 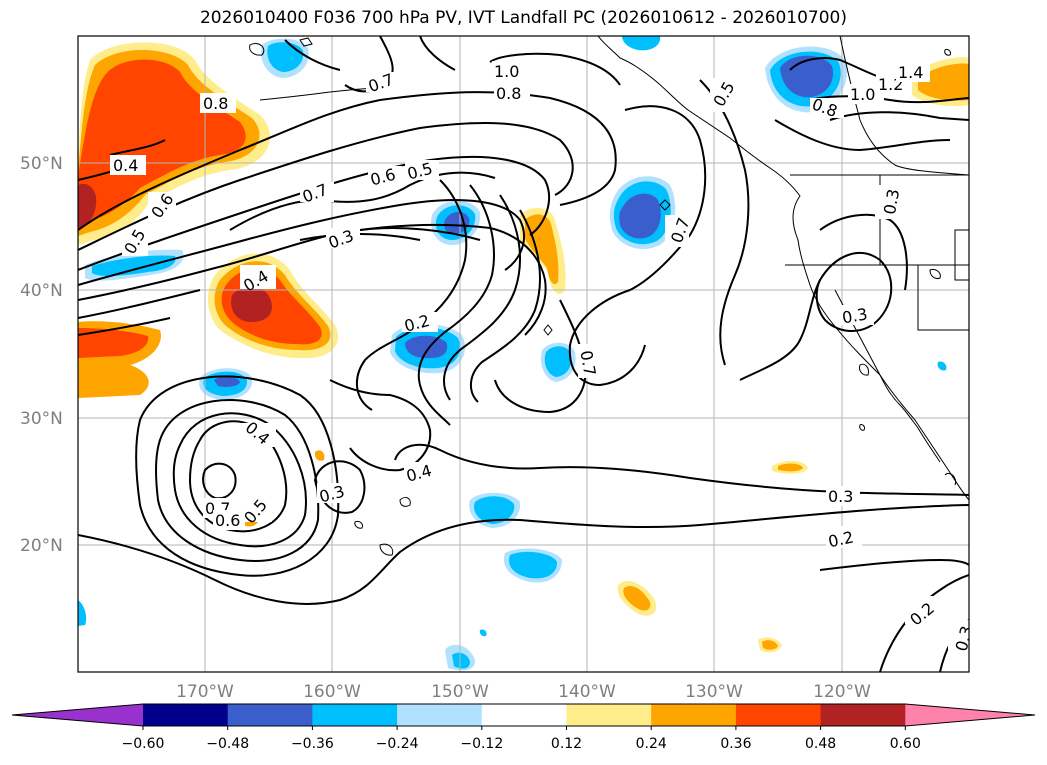 I want to click on lon-label: 120°W, so click(x=842, y=692).